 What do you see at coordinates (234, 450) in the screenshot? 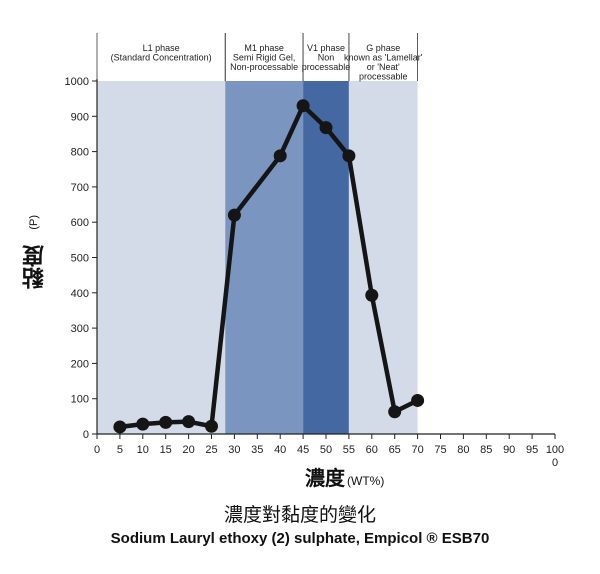
I see `x-tick-label: 30` at bounding box center [234, 450].